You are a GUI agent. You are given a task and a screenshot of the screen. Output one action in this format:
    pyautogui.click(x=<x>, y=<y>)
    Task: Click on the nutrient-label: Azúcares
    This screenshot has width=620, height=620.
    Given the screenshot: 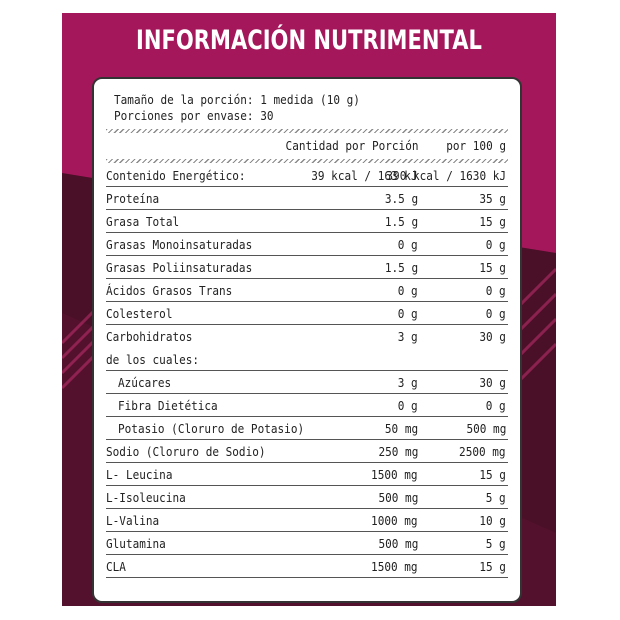 What is the action you would take?
    pyautogui.click(x=145, y=383)
    